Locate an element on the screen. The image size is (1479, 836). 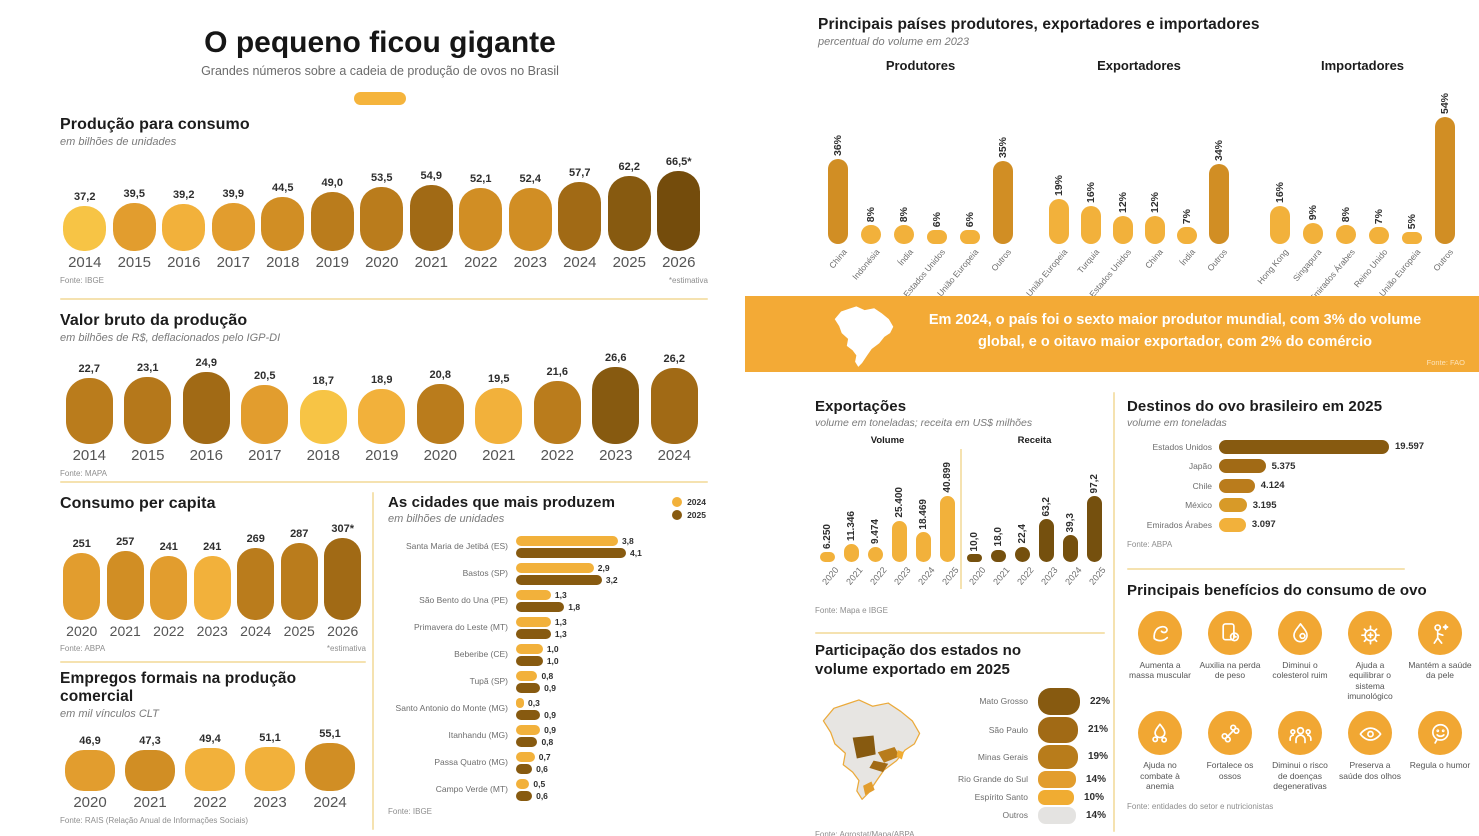
bar-value-label: 6.250 is located at coordinates (827, 536).